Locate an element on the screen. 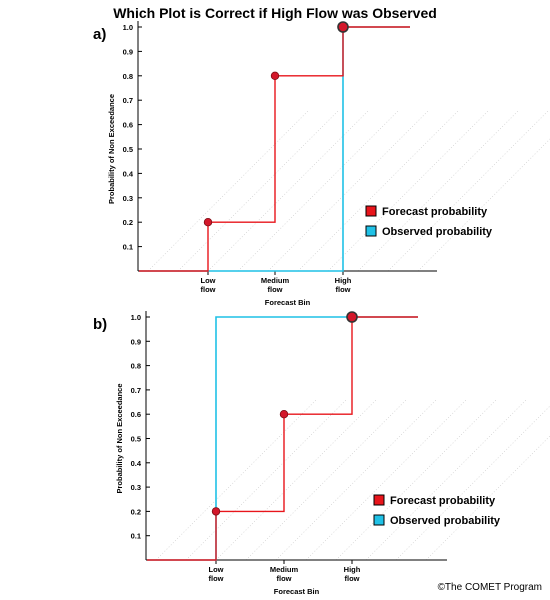 The image size is (550, 600). panel-label: b) is located at coordinates (100, 324).